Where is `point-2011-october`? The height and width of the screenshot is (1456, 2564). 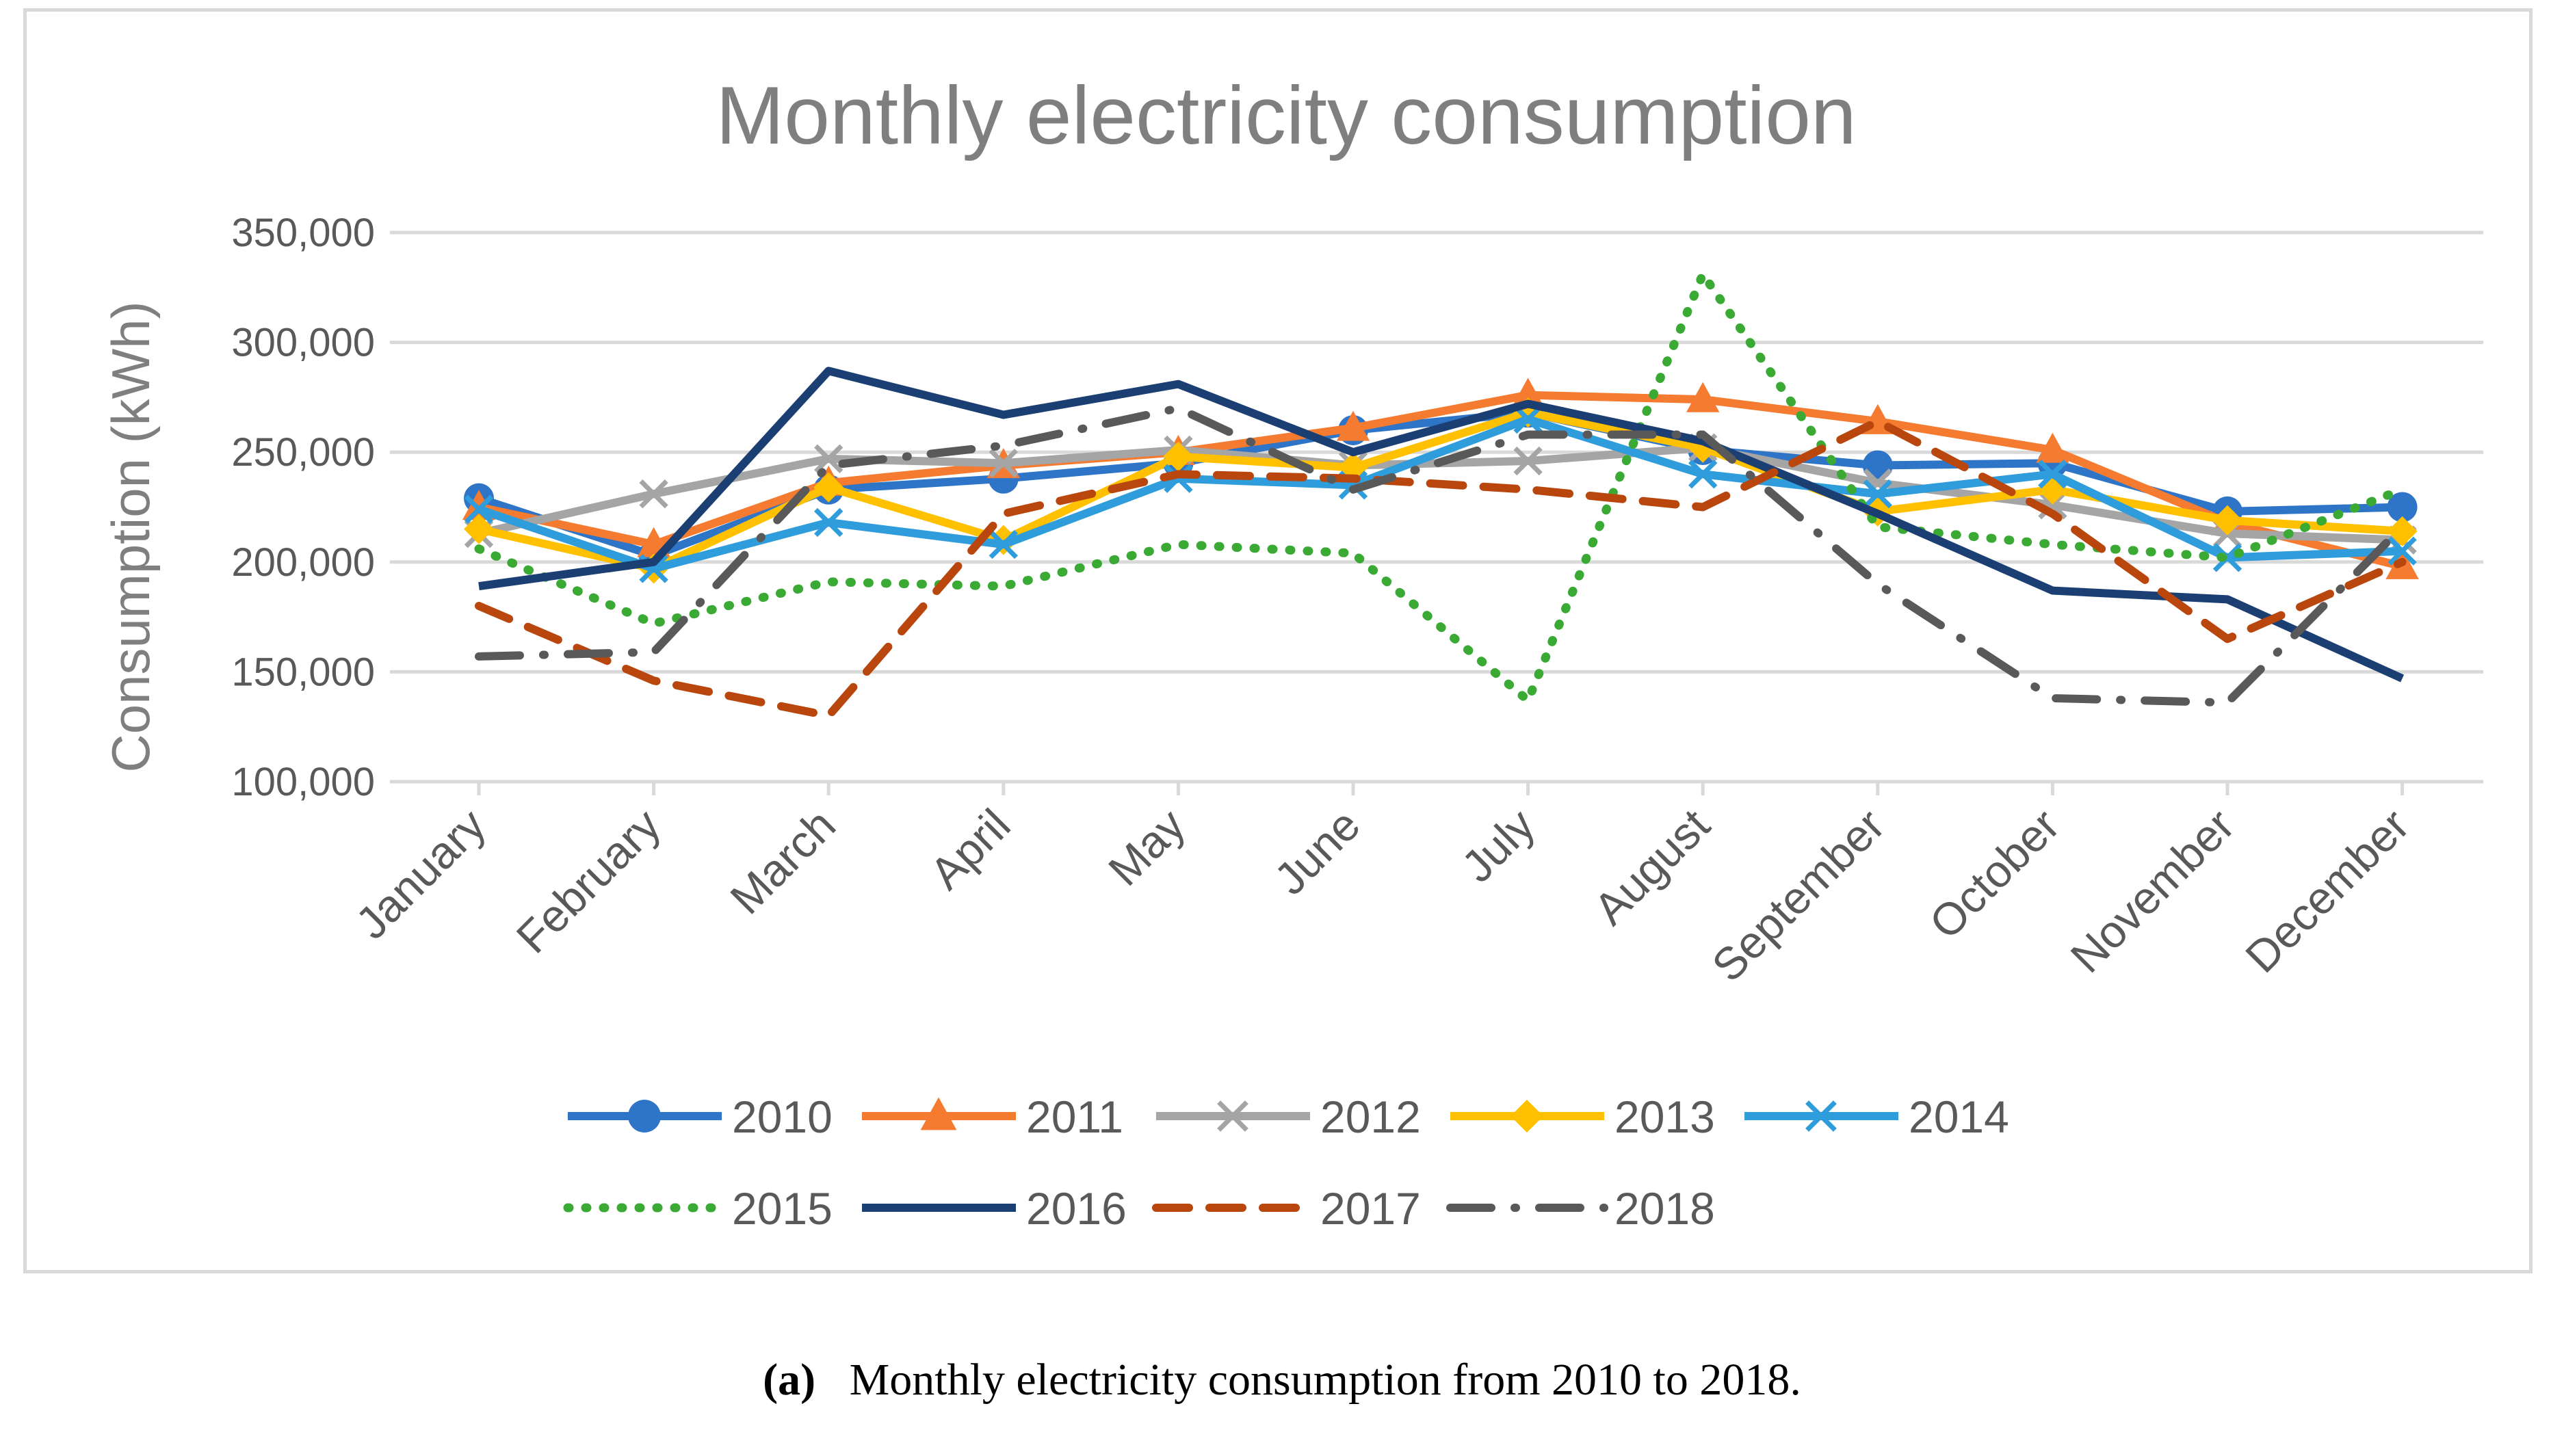
point-2011-october is located at coordinates (2052, 447).